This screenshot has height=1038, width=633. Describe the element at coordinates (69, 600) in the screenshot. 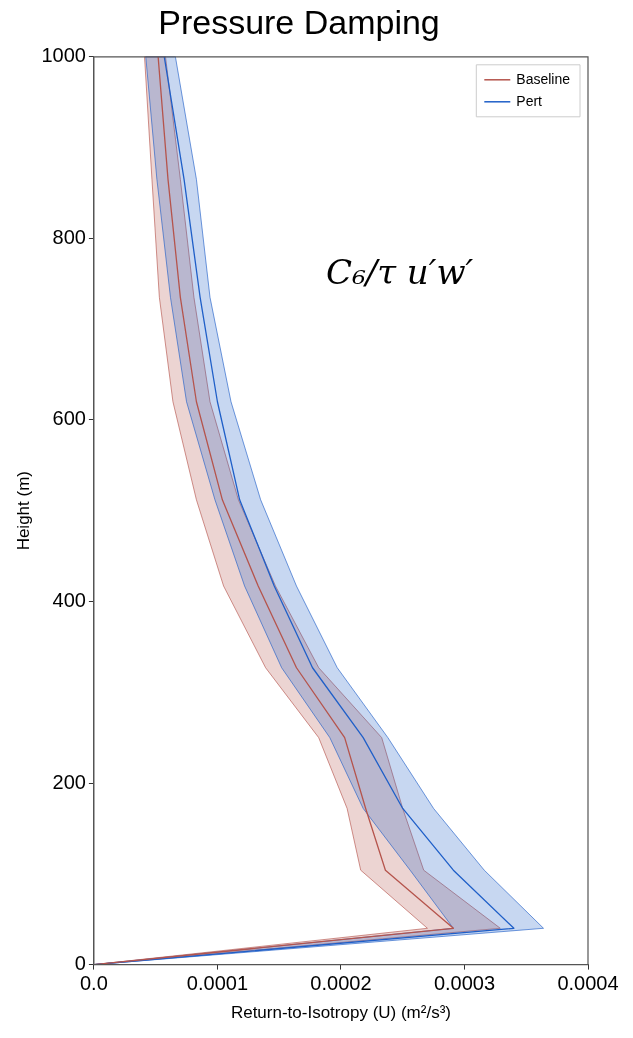

I see `y-tick-label: 400` at that location.